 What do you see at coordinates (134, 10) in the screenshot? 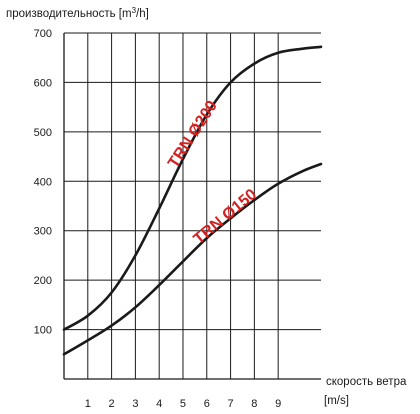
I see `y-axis-title-sup: 3` at bounding box center [134, 10].